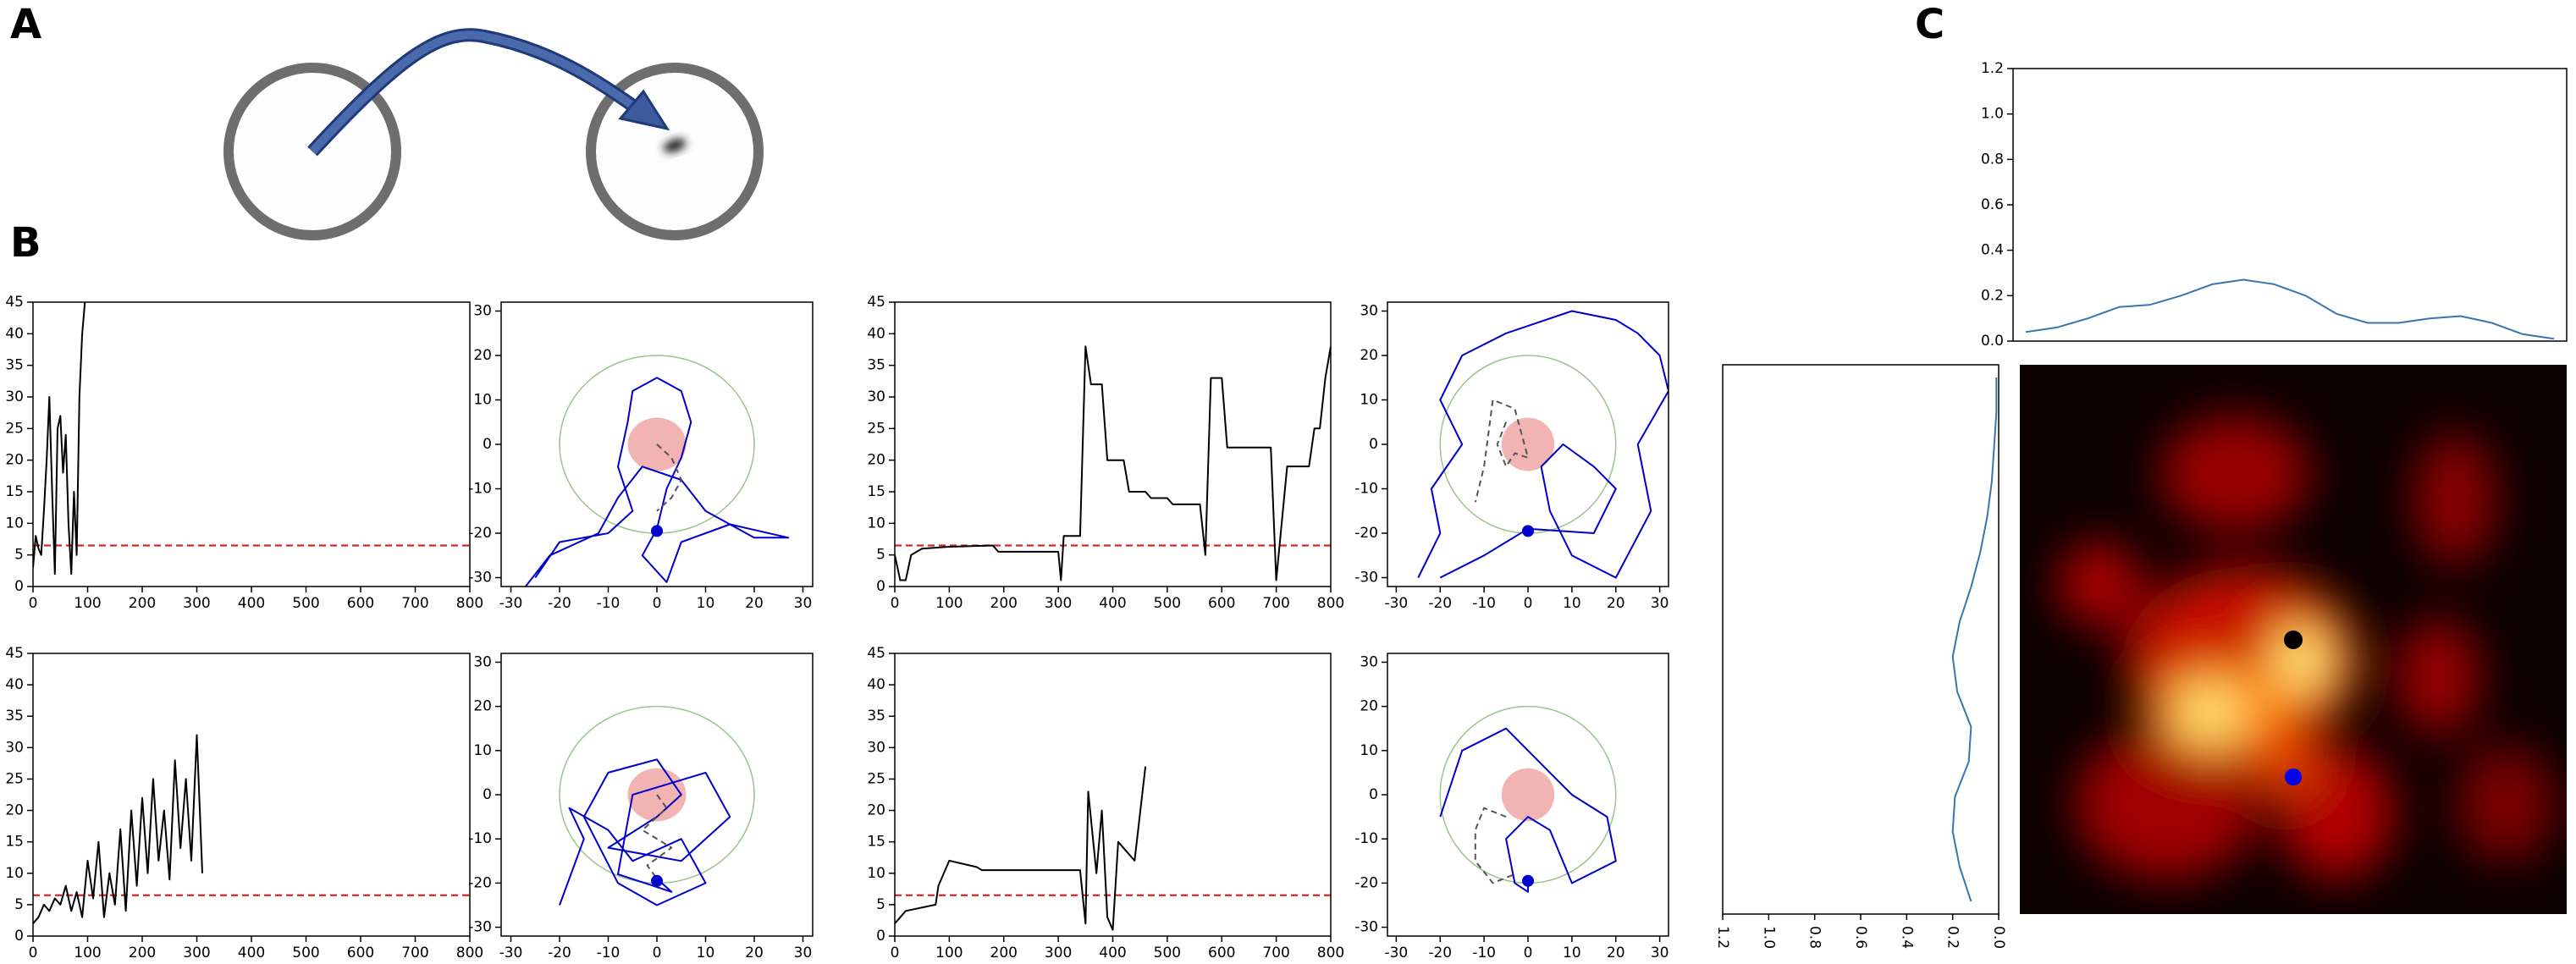 The image size is (2576, 964). I want to click on x-tick-label: 100, so click(87, 953).